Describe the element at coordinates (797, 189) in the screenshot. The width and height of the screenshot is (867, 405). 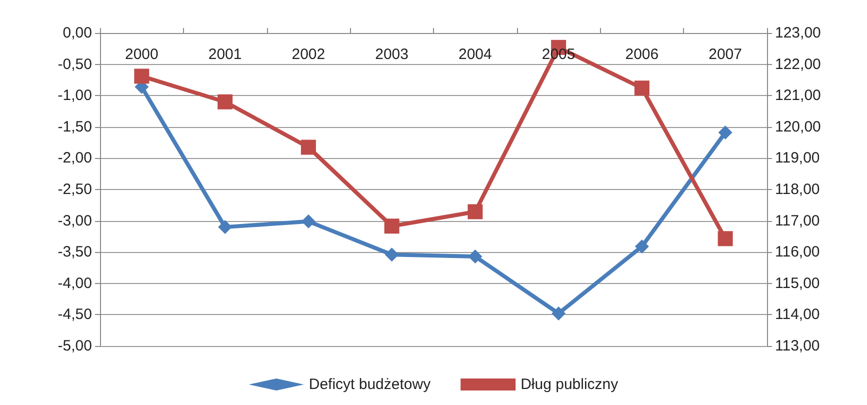
I see `y2-tick-label: 118,00` at that location.